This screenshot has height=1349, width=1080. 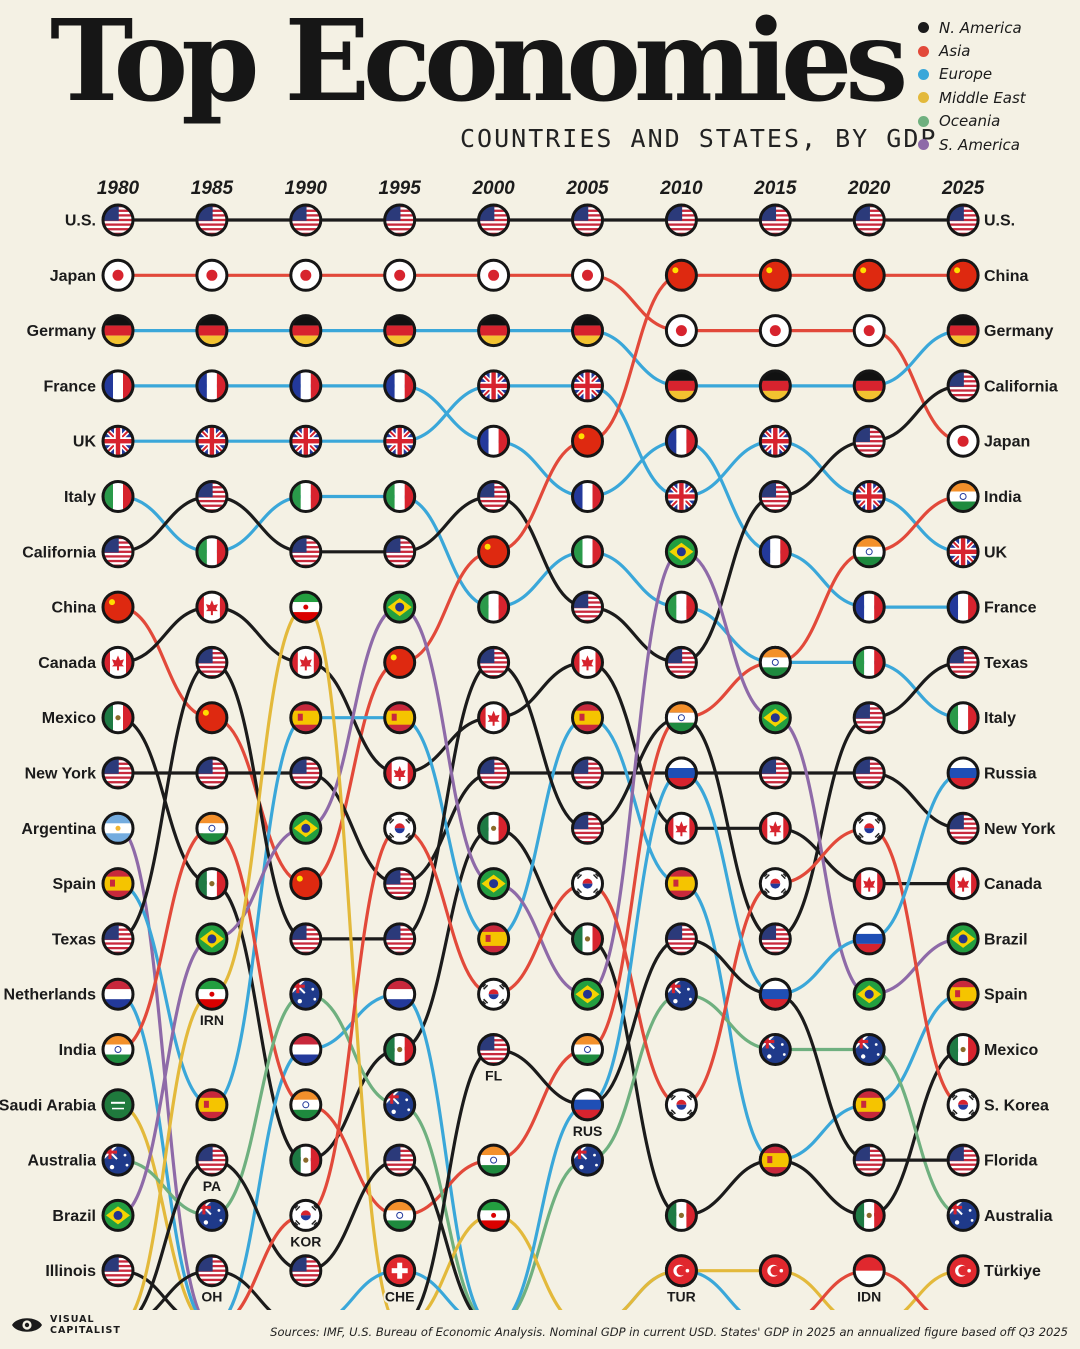 What do you see at coordinates (963, 1271) in the screenshot?
I see `flag-marker-tr-icon` at bounding box center [963, 1271].